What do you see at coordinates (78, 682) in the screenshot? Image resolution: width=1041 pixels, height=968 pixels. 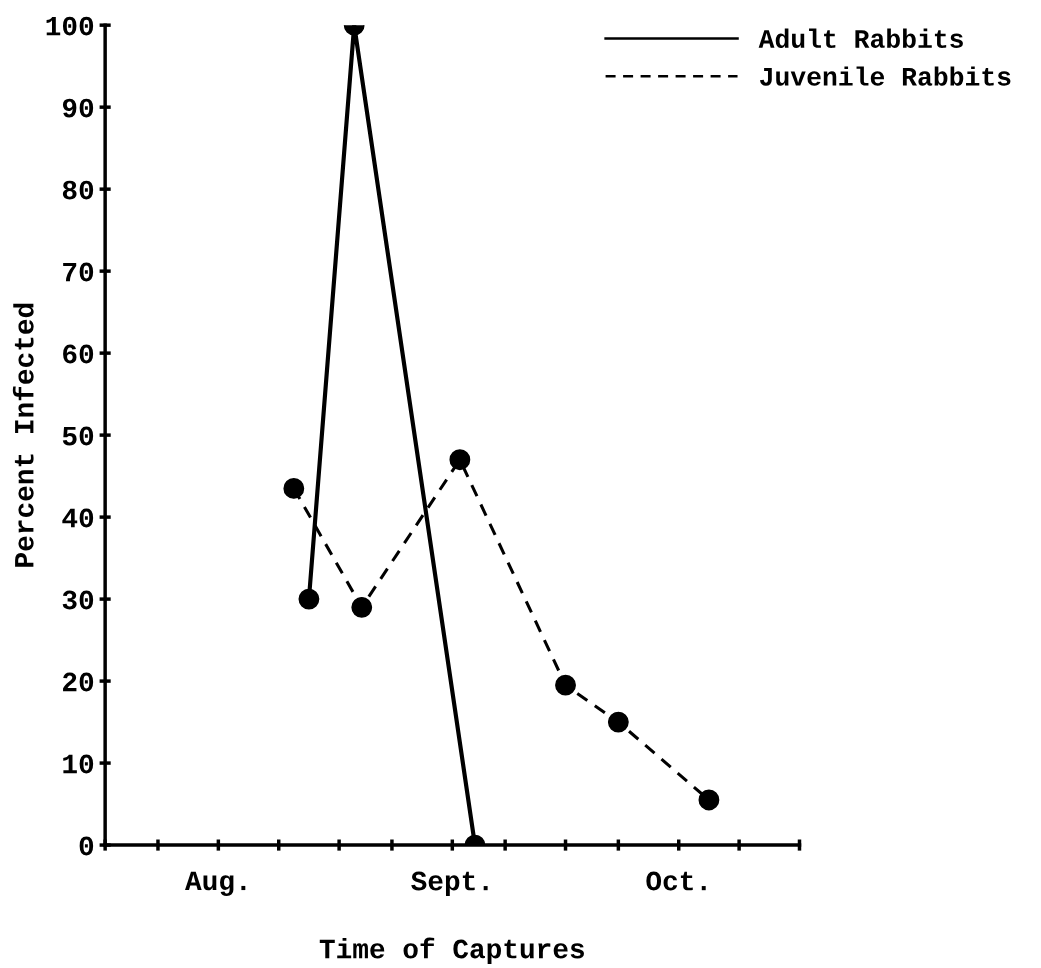 I see `y-tick-label: 20` at bounding box center [78, 682].